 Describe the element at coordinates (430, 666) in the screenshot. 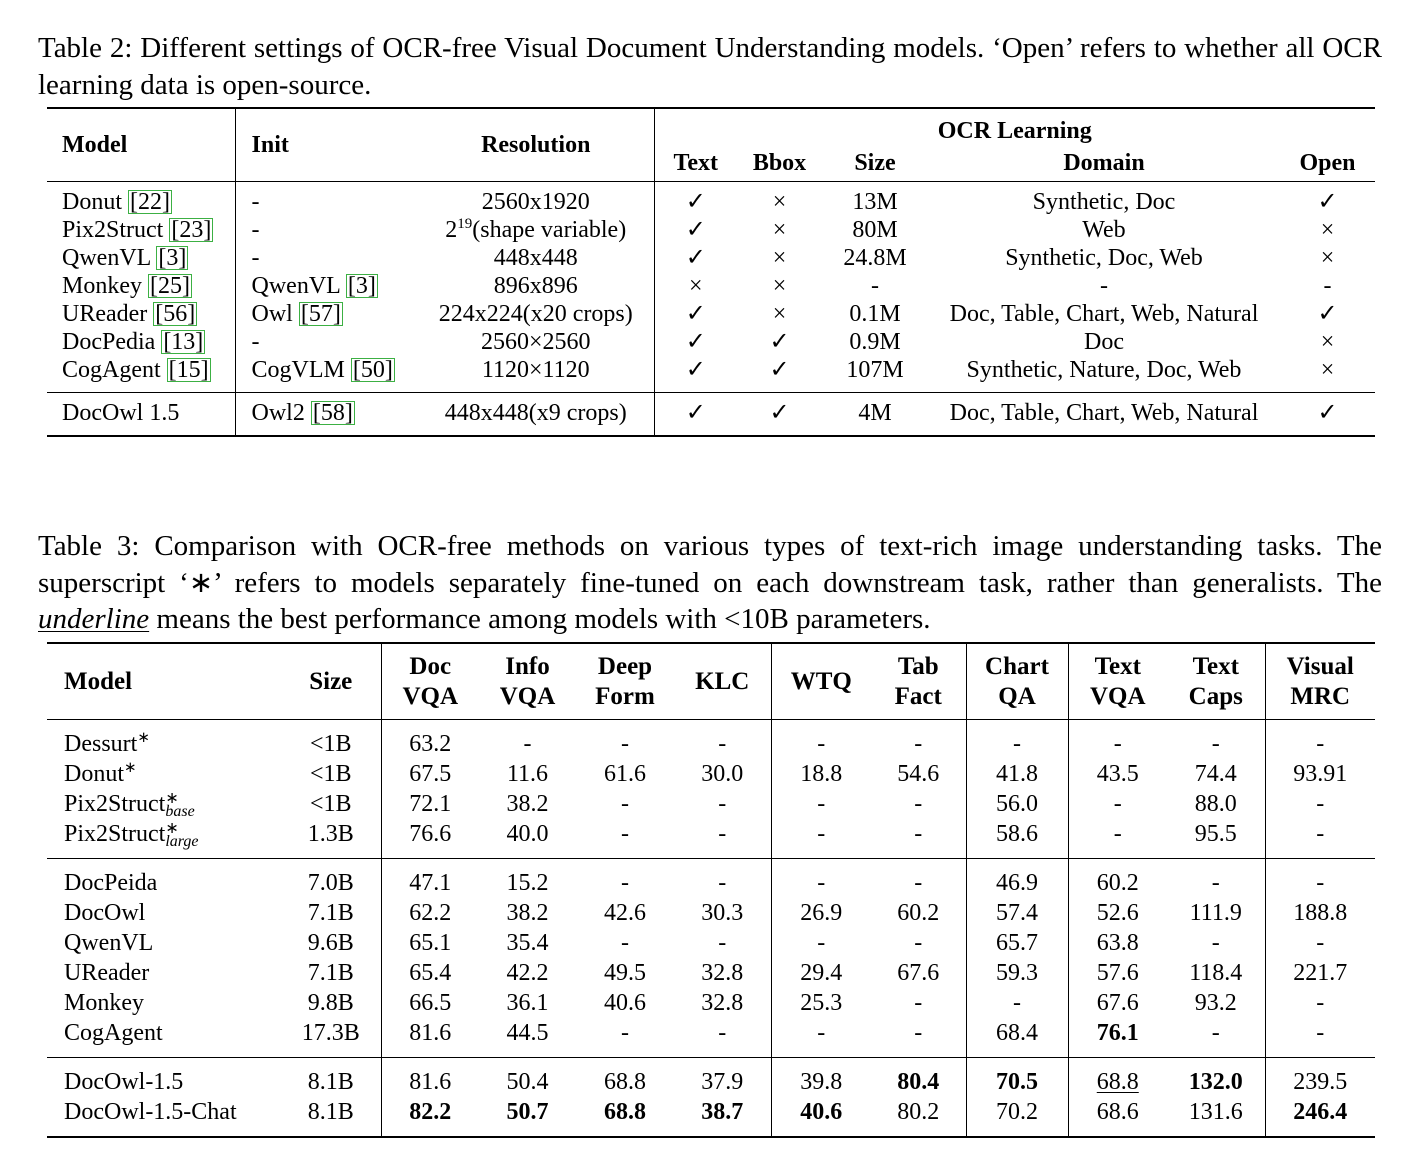

I see `header-text: Doc` at that location.